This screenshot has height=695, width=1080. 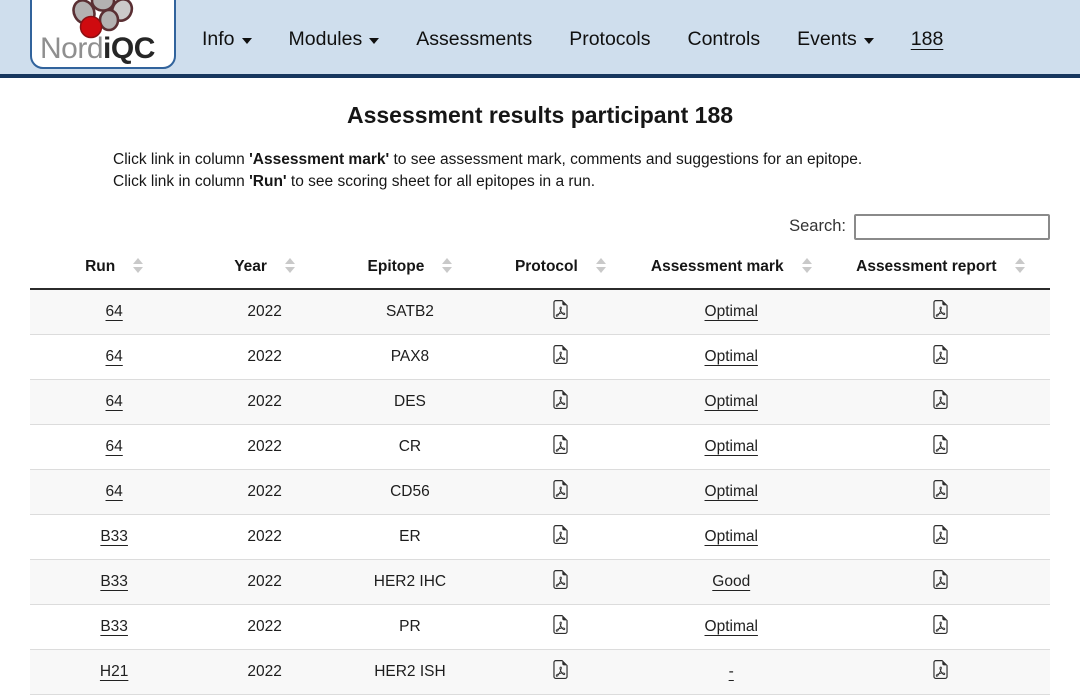 What do you see at coordinates (410, 401) in the screenshot?
I see `epitope-value: DES` at bounding box center [410, 401].